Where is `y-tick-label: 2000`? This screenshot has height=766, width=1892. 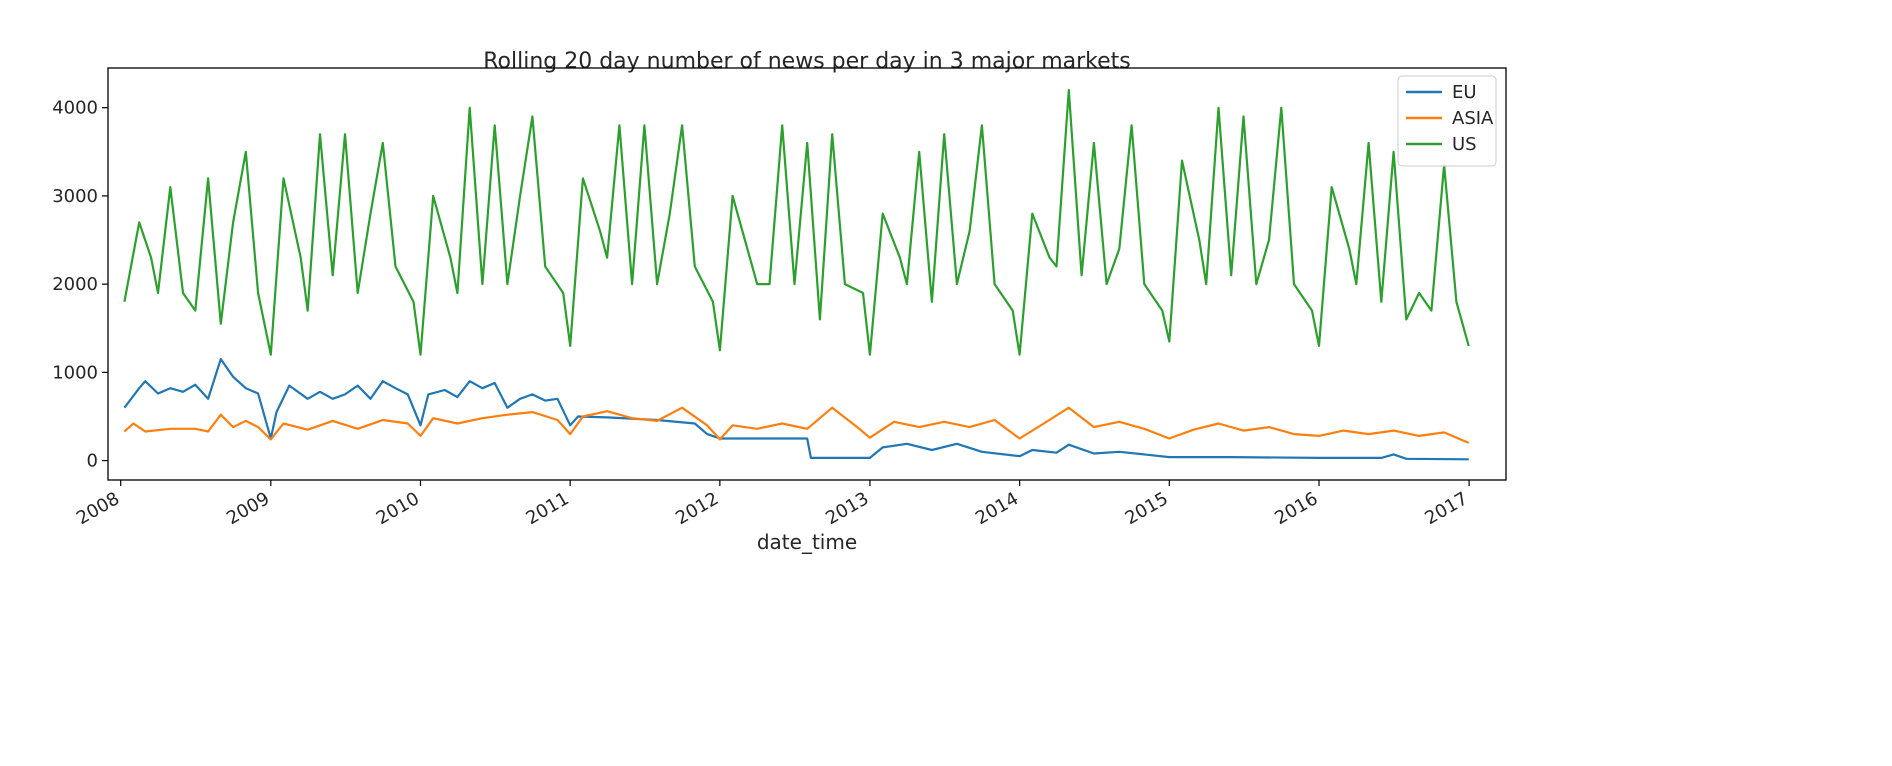 y-tick-label: 2000 is located at coordinates (75, 284).